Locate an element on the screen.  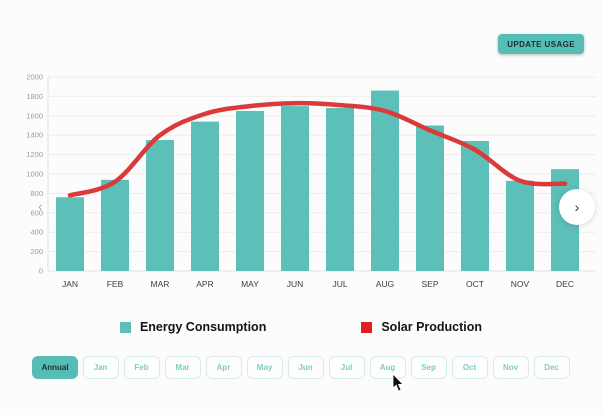
svg-text: 1000 is located at coordinates (34, 174).